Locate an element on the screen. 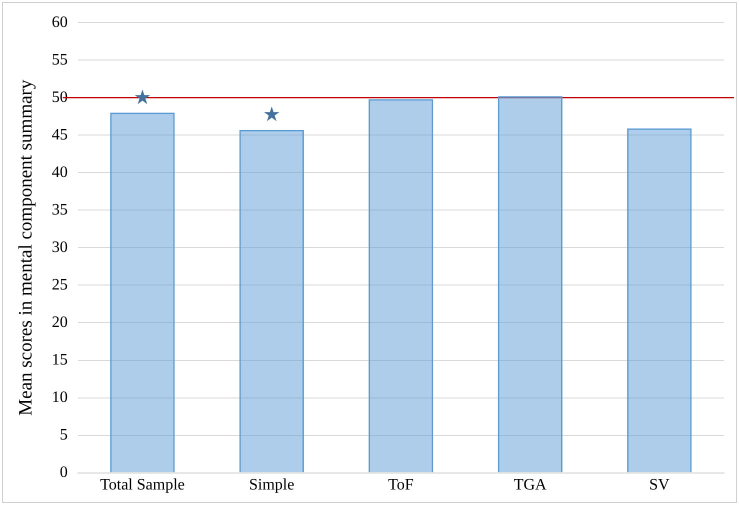 The image size is (739, 505). x-tick-label: ToF is located at coordinates (401, 485).